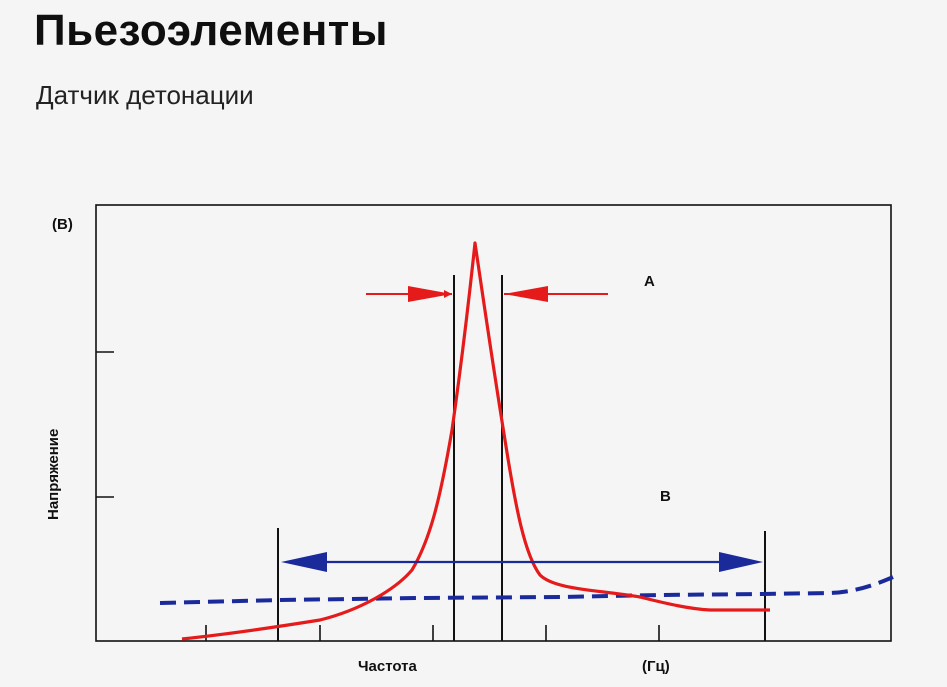  Describe the element at coordinates (388, 666) in the screenshot. I see `x-axis-label: Частота` at that location.